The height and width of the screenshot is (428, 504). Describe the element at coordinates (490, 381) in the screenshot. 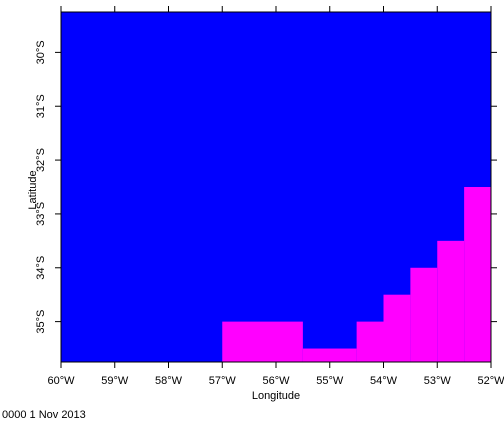

I see `x-tick-label: 52°W` at that location.